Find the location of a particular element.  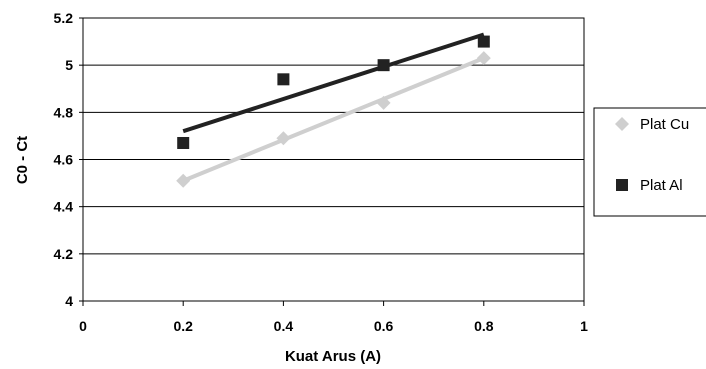

x-tick-label: 0.4 is located at coordinates (284, 326).